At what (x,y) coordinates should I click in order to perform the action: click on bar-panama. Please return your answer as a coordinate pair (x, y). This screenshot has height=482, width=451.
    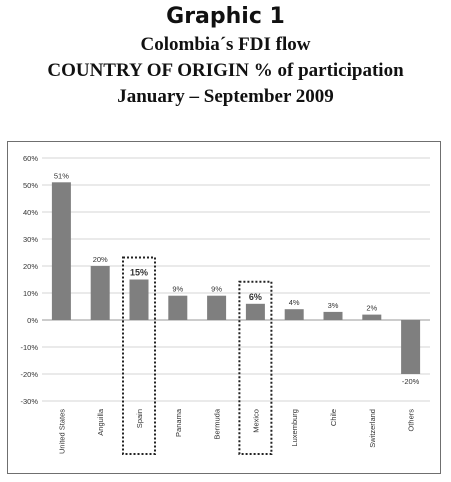
    Looking at the image, I should click on (178, 307).